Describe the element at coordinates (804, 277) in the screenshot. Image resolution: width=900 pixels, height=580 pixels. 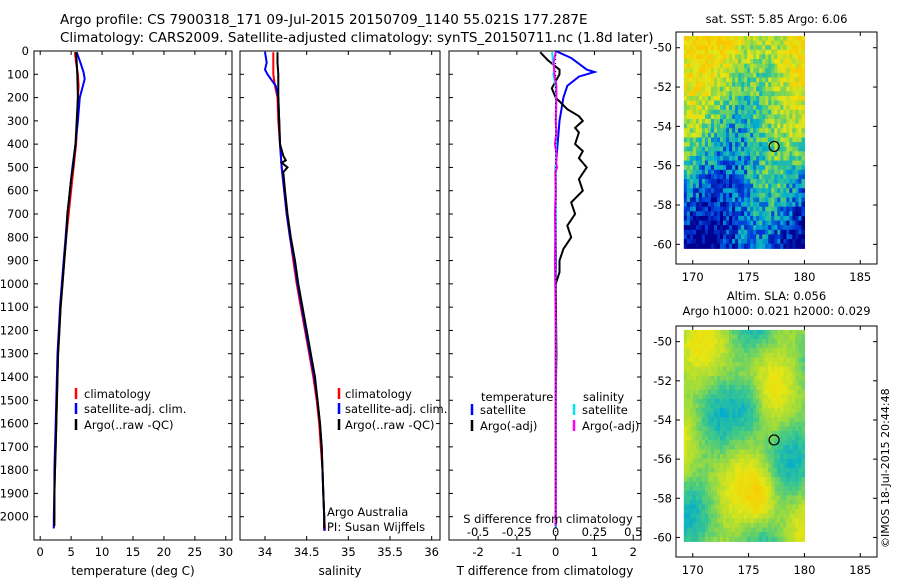
I see `x-tick-label: 180` at that location.